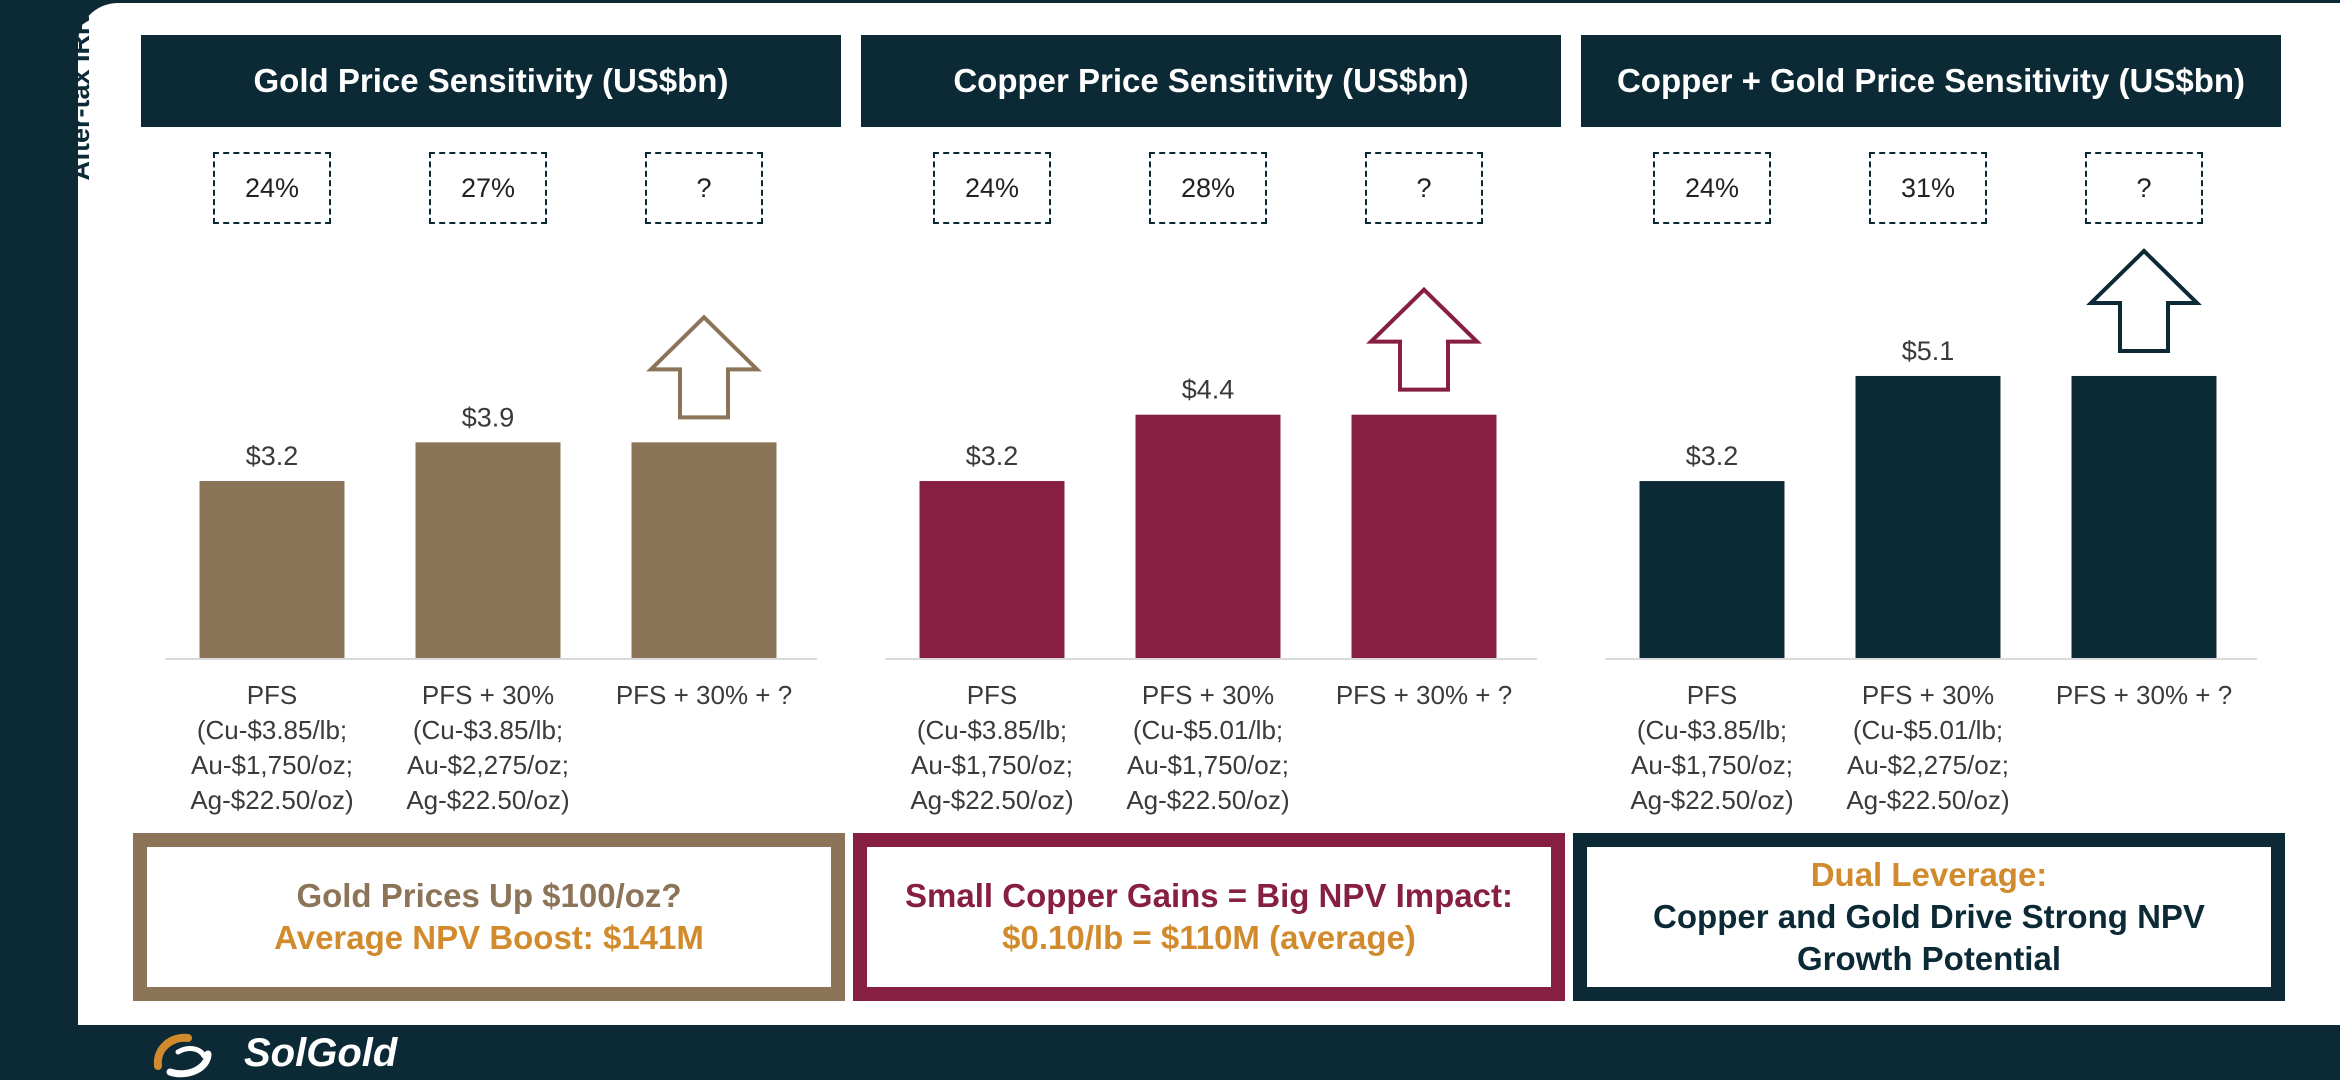 Image resolution: width=2340 pixels, height=1080 pixels. Describe the element at coordinates (1931, 81) in the screenshot. I see `panel-title: Copper + Gold Price Sensitivity (US$bn)` at that location.